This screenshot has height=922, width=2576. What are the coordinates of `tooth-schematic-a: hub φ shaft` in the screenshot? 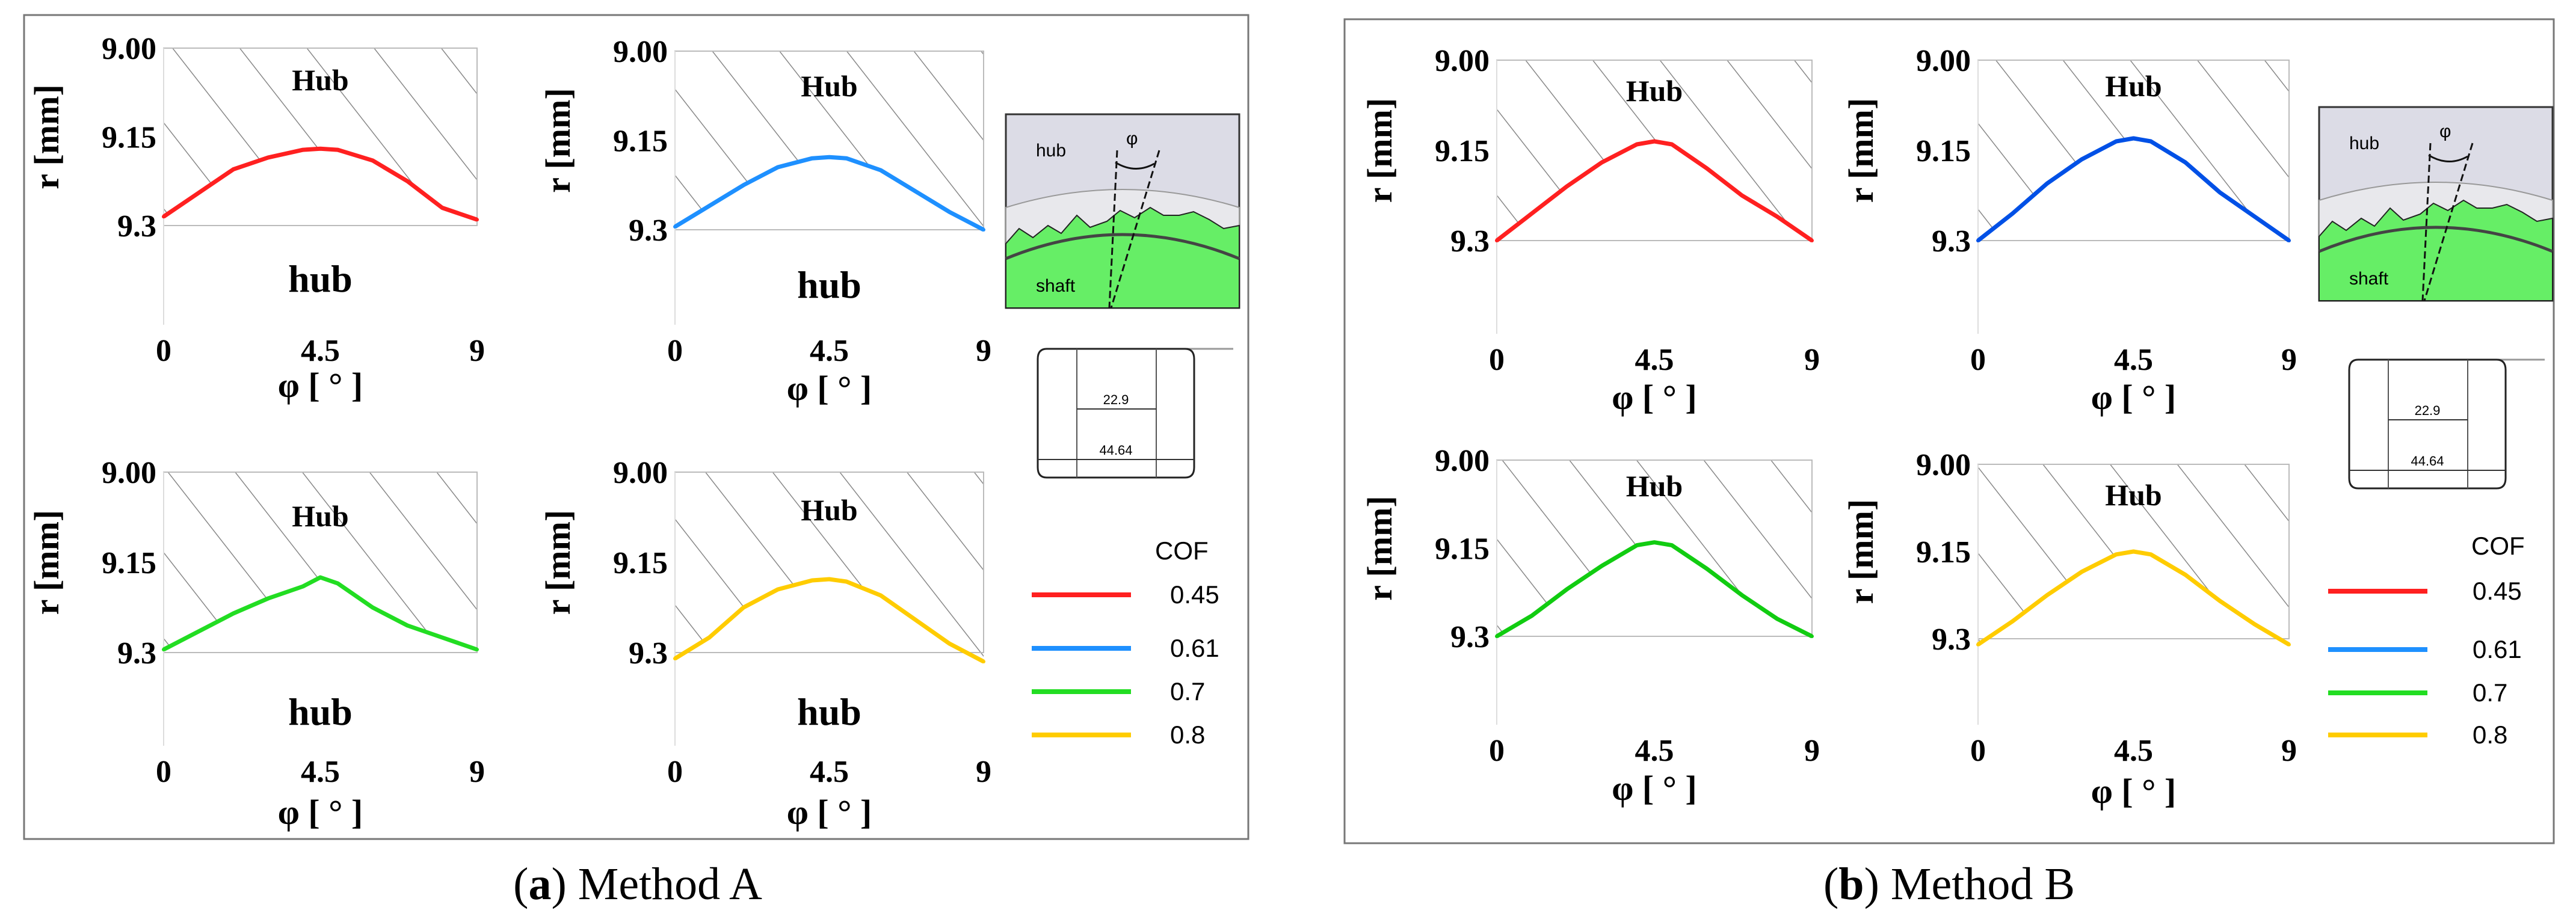 It's located at (1122, 211).